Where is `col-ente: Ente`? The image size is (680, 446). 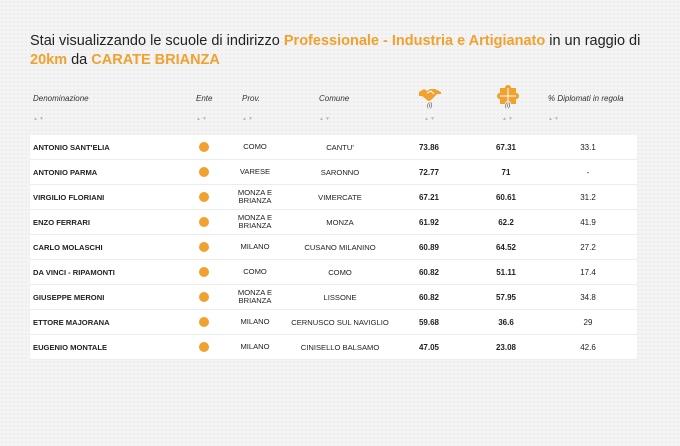
col-ente: Ente is located at coordinates (204, 98).